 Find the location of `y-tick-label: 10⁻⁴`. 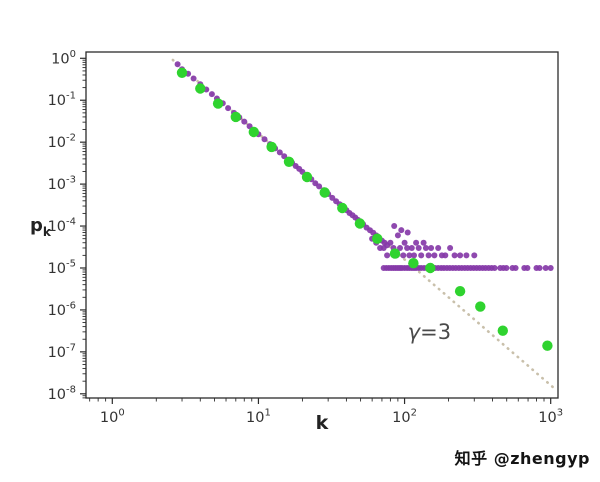

y-tick-label: 10⁻⁴ is located at coordinates (62, 226).